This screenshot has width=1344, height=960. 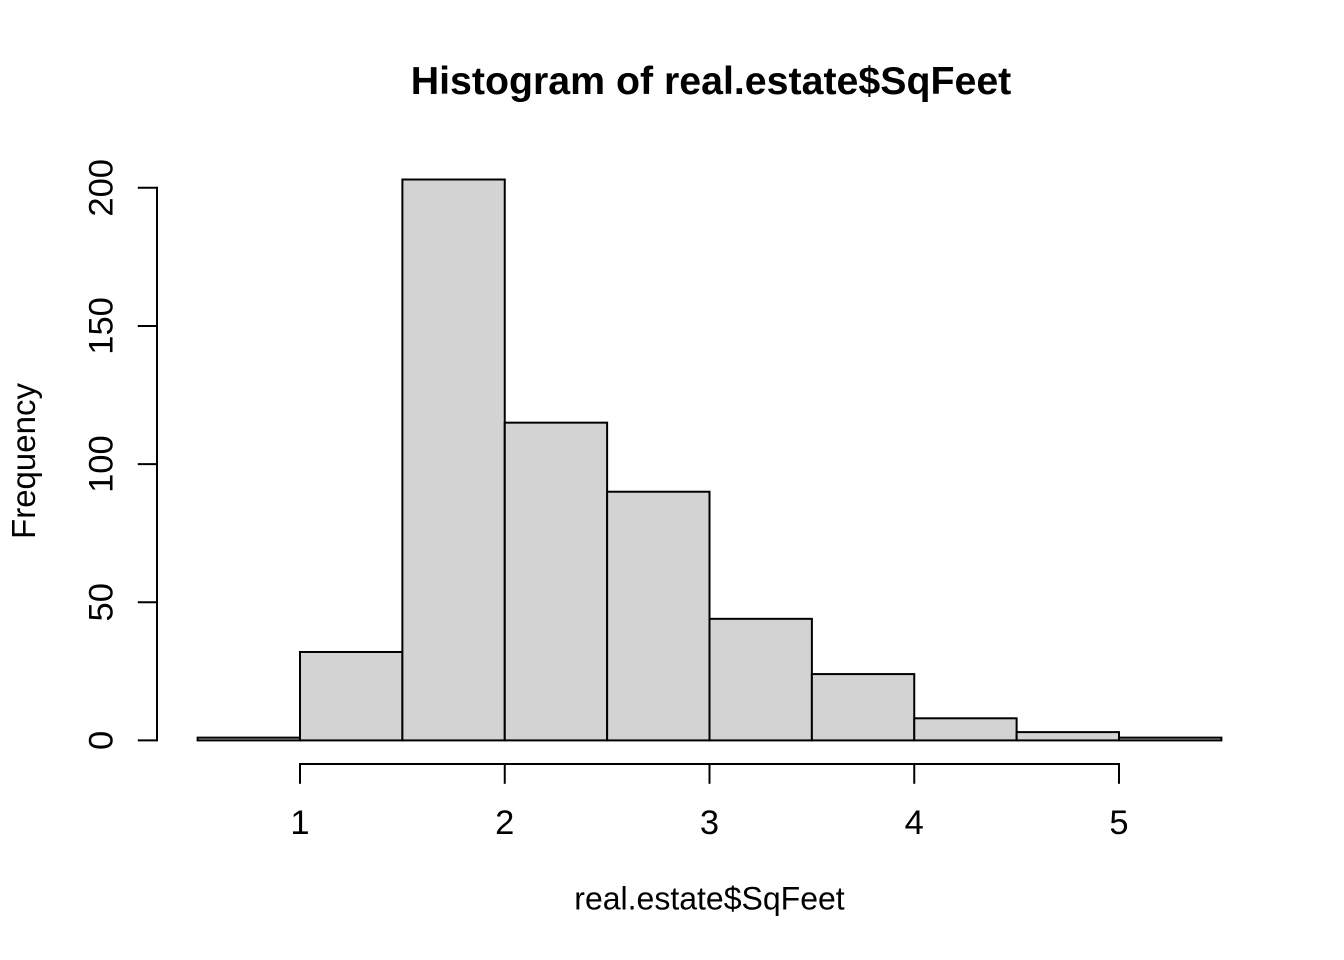 What do you see at coordinates (709, 898) in the screenshot?
I see `svg-text: real.estate$SqFeet` at bounding box center [709, 898].